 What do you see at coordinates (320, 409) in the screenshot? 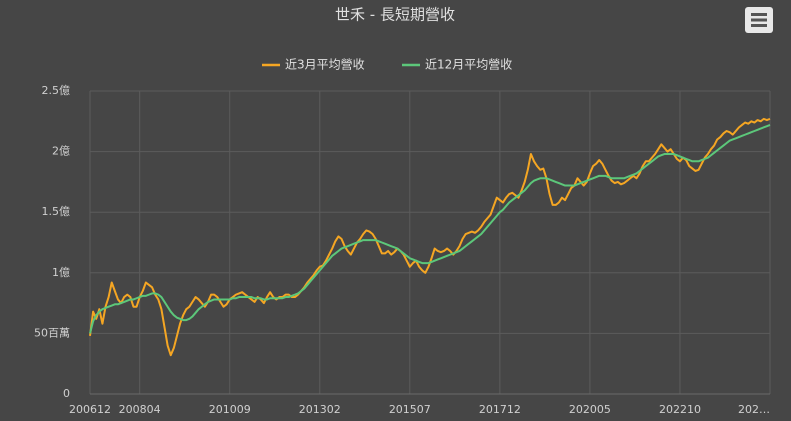
I see `x-tick-label: 201302` at bounding box center [320, 409].